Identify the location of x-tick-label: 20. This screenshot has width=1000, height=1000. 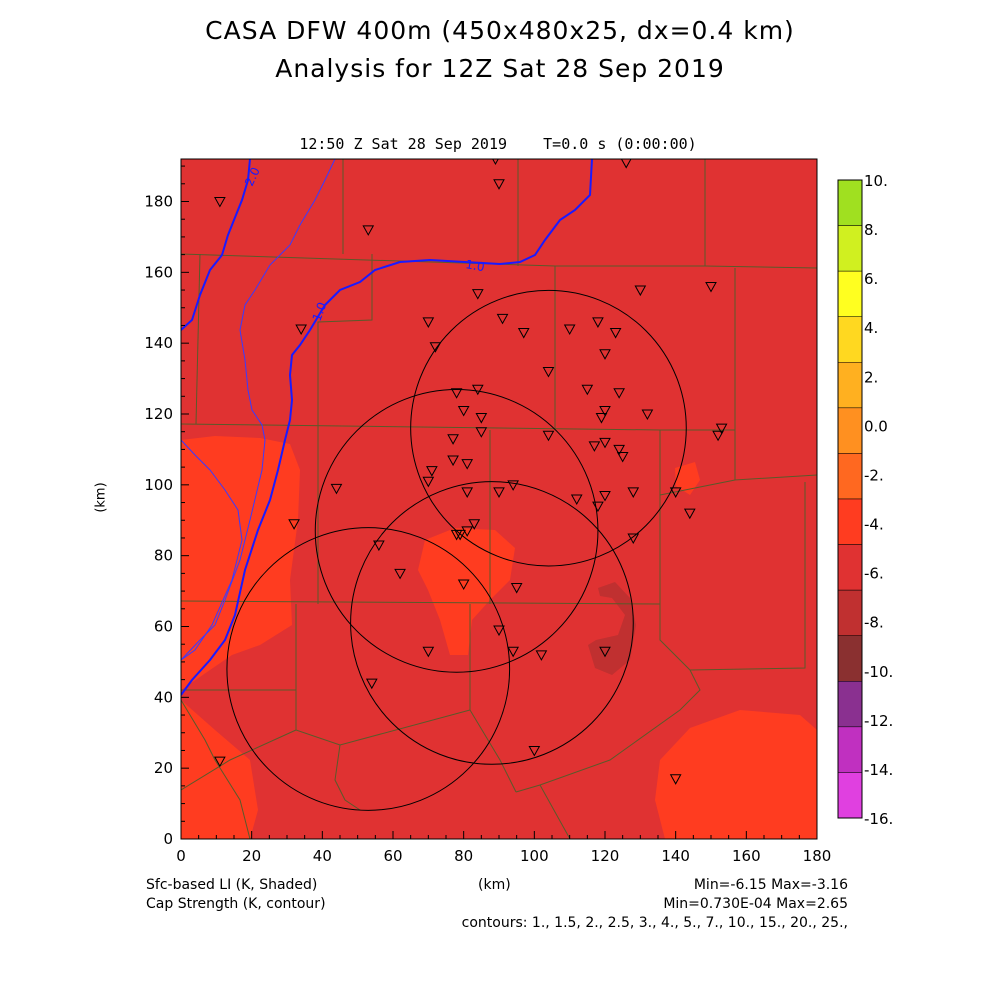
(251, 856).